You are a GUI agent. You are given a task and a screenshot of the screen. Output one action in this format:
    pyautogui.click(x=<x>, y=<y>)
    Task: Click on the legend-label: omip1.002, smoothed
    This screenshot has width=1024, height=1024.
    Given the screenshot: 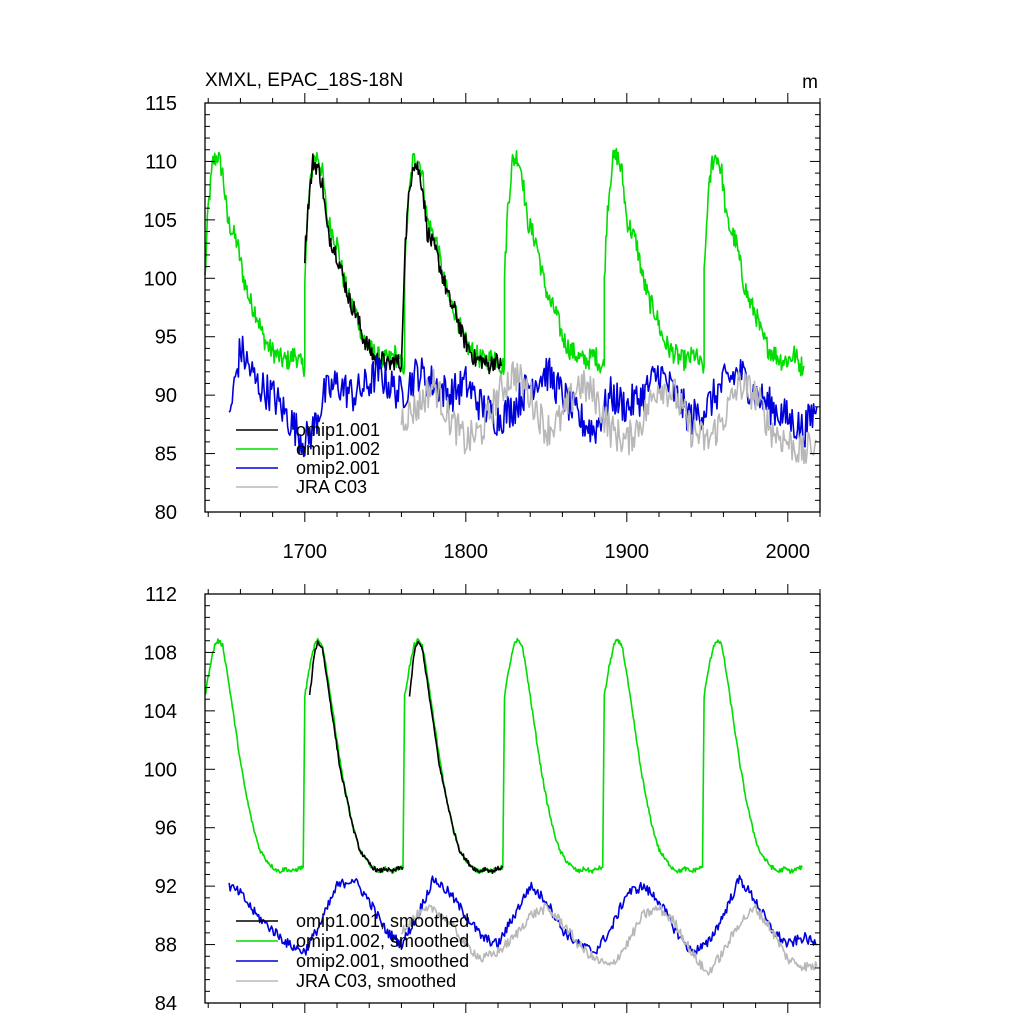 What is the action you would take?
    pyautogui.click(x=382, y=941)
    